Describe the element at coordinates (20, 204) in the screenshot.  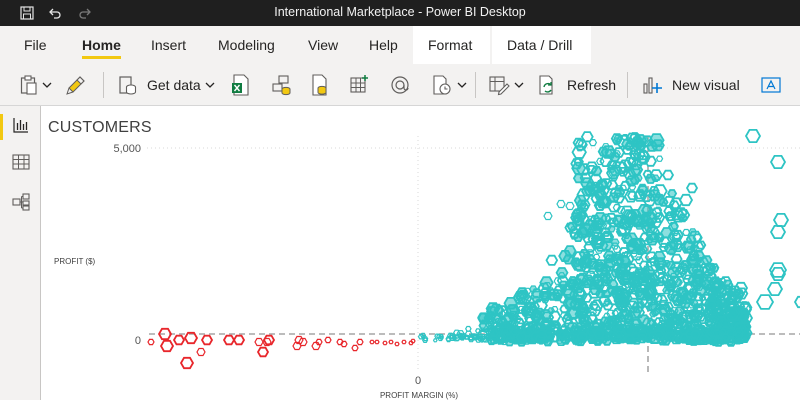
I see `model-view-button` at that location.